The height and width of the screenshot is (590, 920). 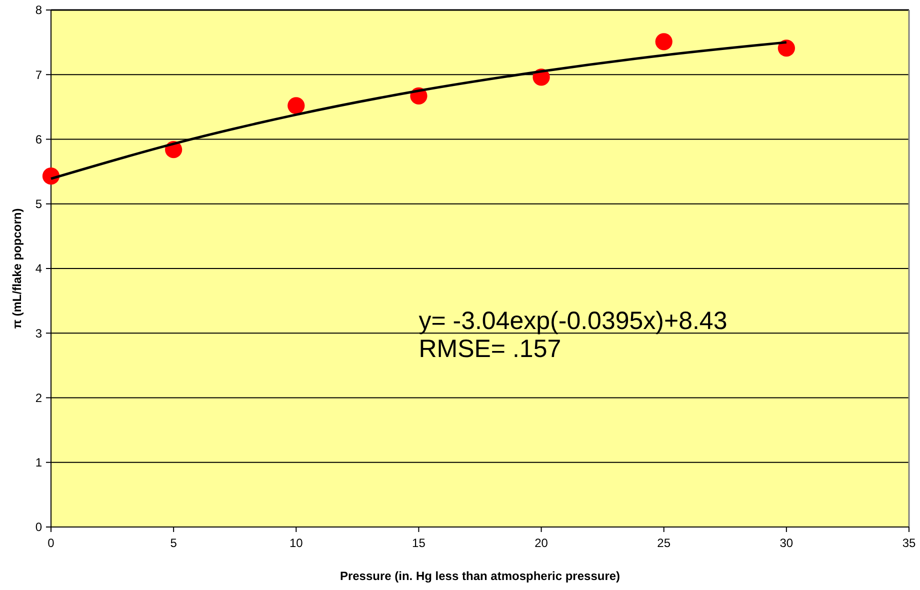 I want to click on x-tick-label: 0, so click(x=51, y=543).